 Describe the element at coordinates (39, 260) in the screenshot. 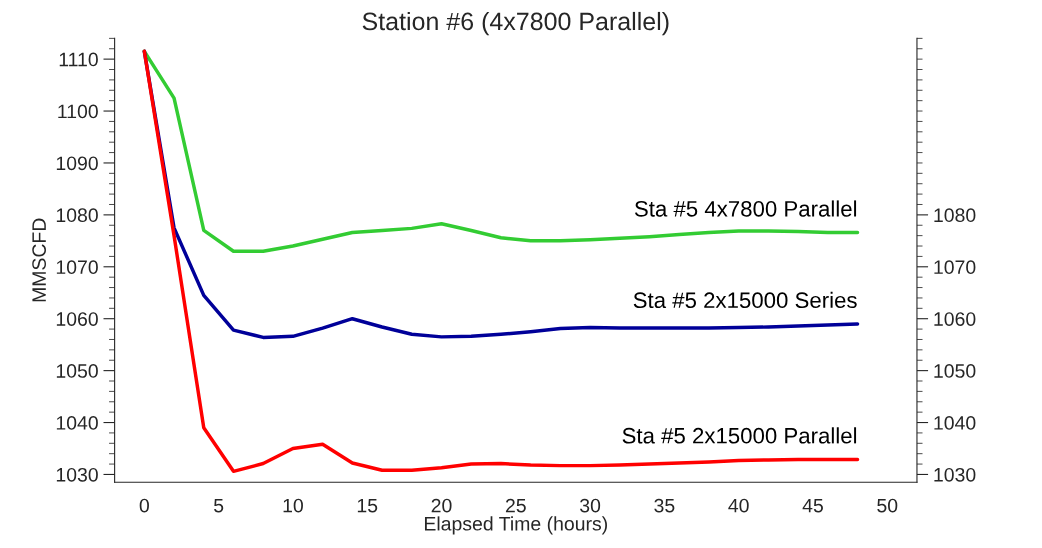

I see `y-axis-title: MMSCFD` at that location.